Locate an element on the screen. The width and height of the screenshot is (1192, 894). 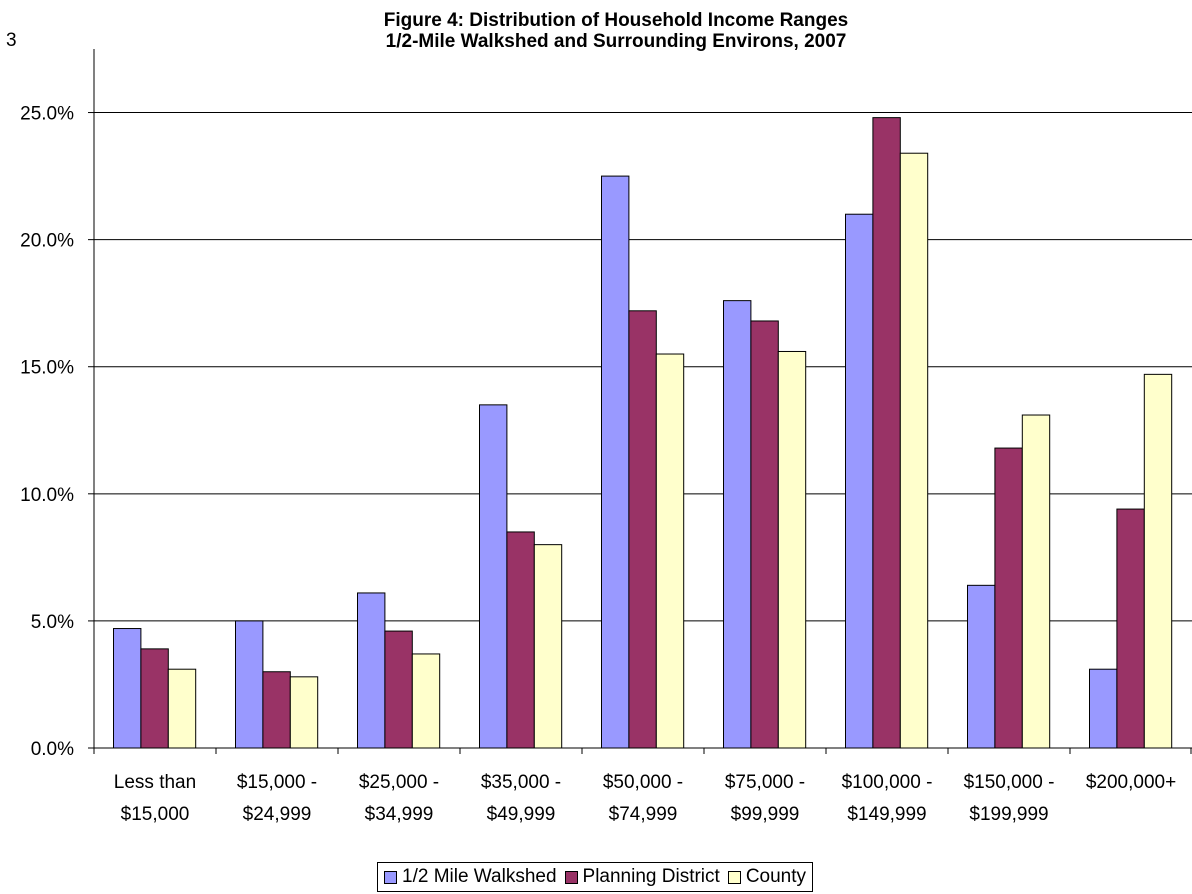
y-tick-label: 0.0% is located at coordinates (52, 749).